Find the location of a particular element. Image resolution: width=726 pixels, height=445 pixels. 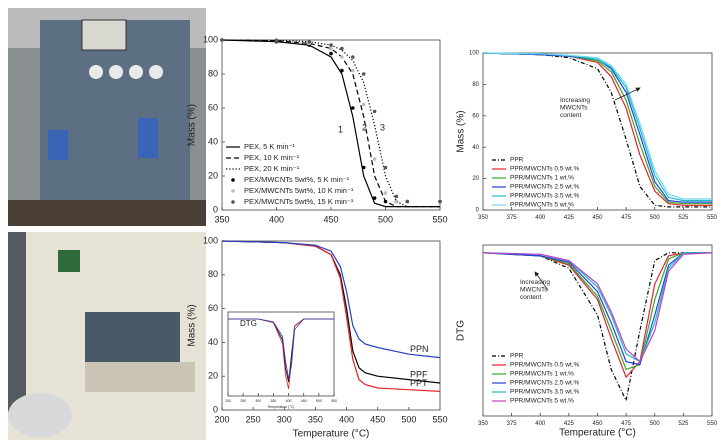

x-tick-label: 250 is located at coordinates (243, 401).